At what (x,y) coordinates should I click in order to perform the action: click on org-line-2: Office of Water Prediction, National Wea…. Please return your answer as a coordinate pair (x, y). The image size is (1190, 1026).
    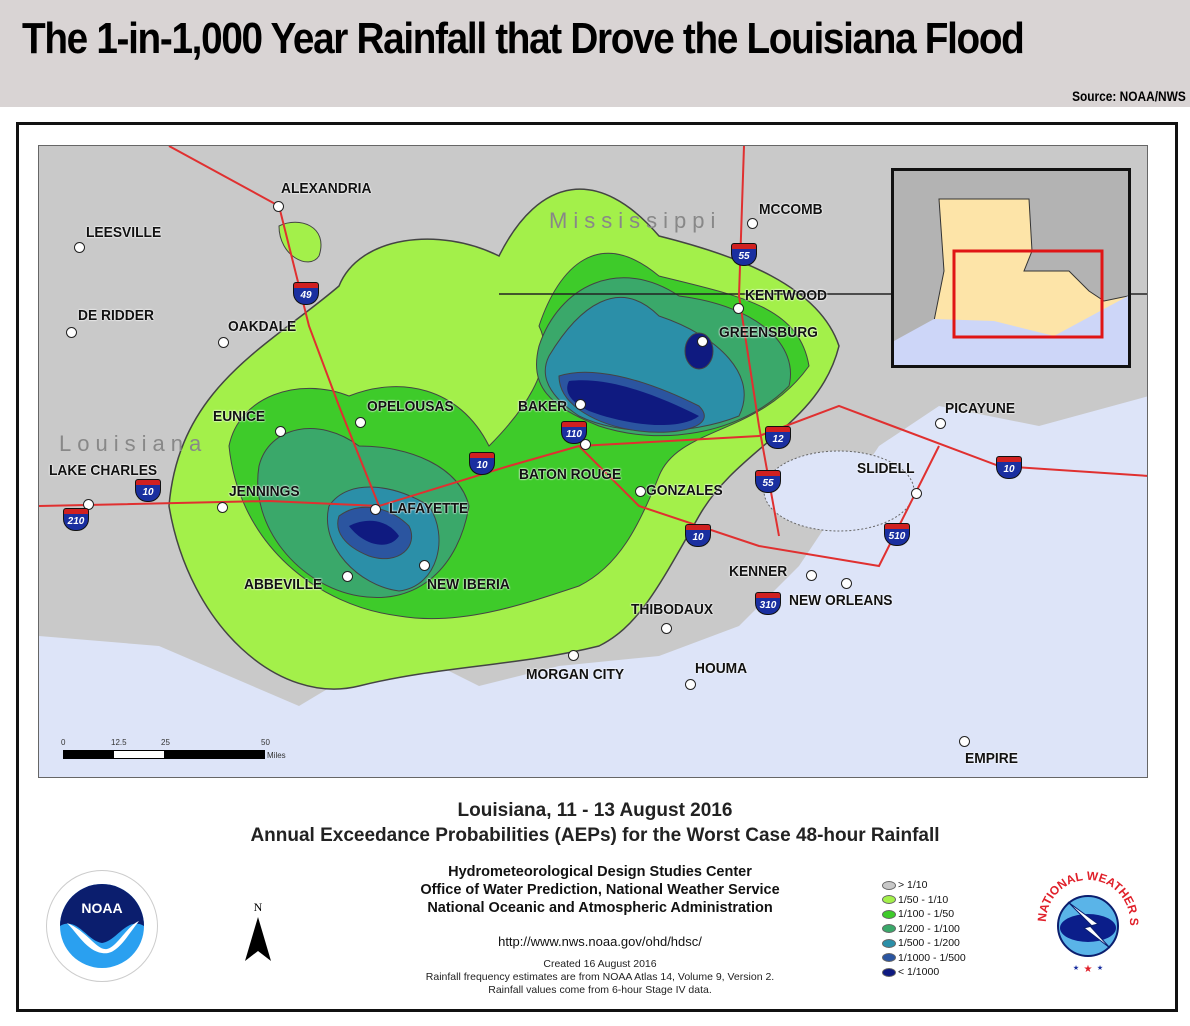
    Looking at the image, I should click on (600, 890).